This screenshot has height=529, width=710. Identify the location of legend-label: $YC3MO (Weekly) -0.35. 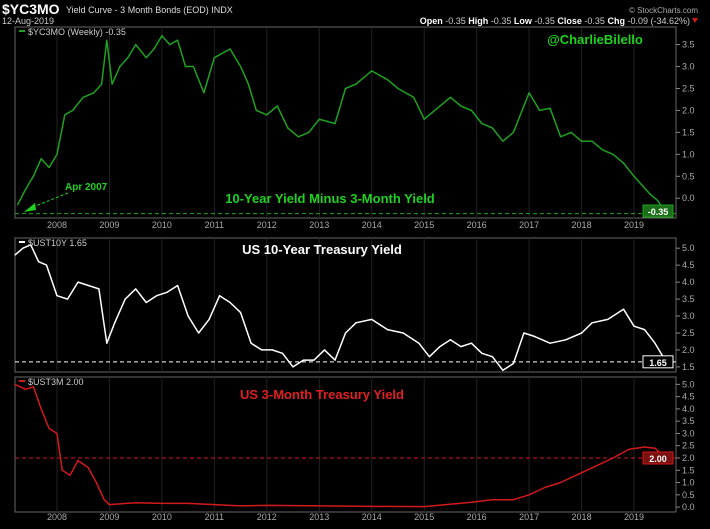
(77, 32).